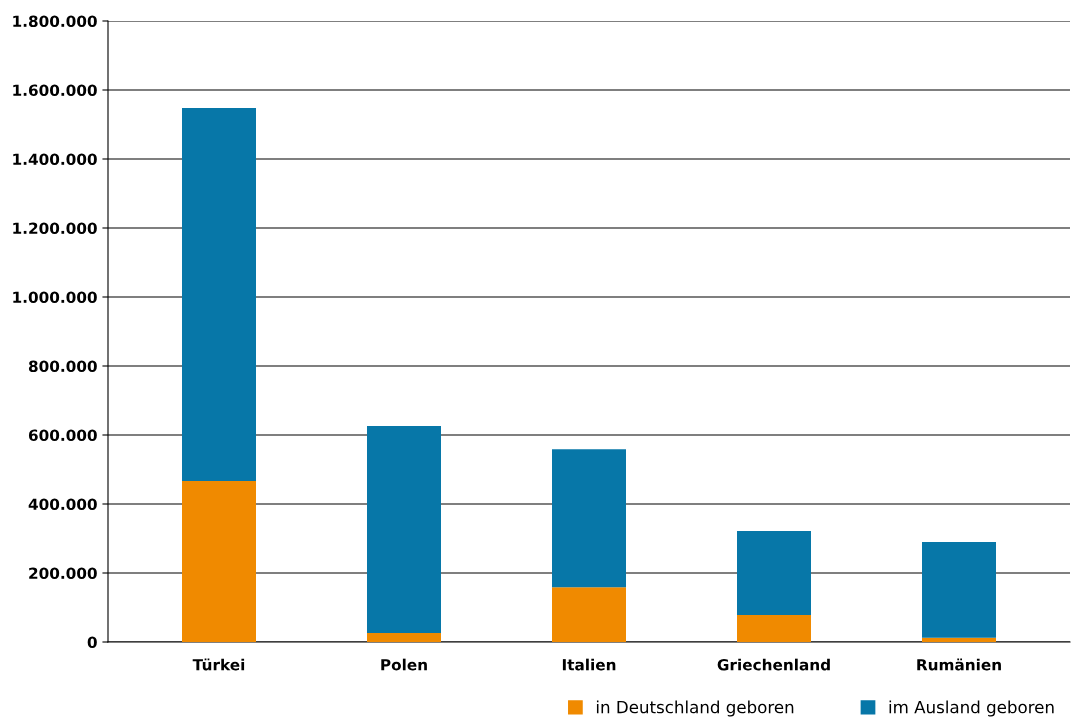  What do you see at coordinates (55, 21) in the screenshot?
I see `y-tick-label: 1.800.000` at bounding box center [55, 21].